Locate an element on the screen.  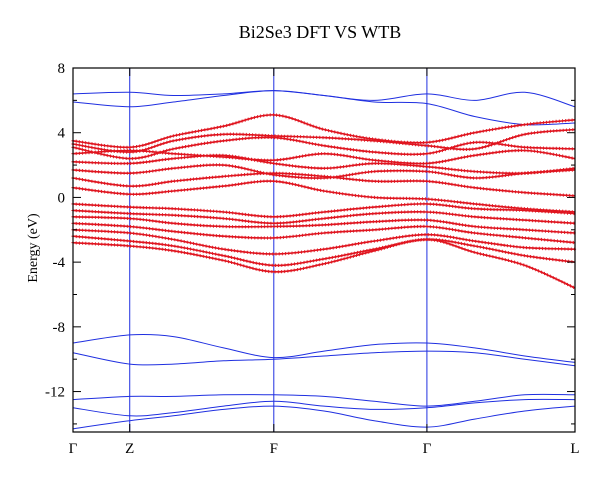
x-tick-label-0: Γ is located at coordinates (73, 449).